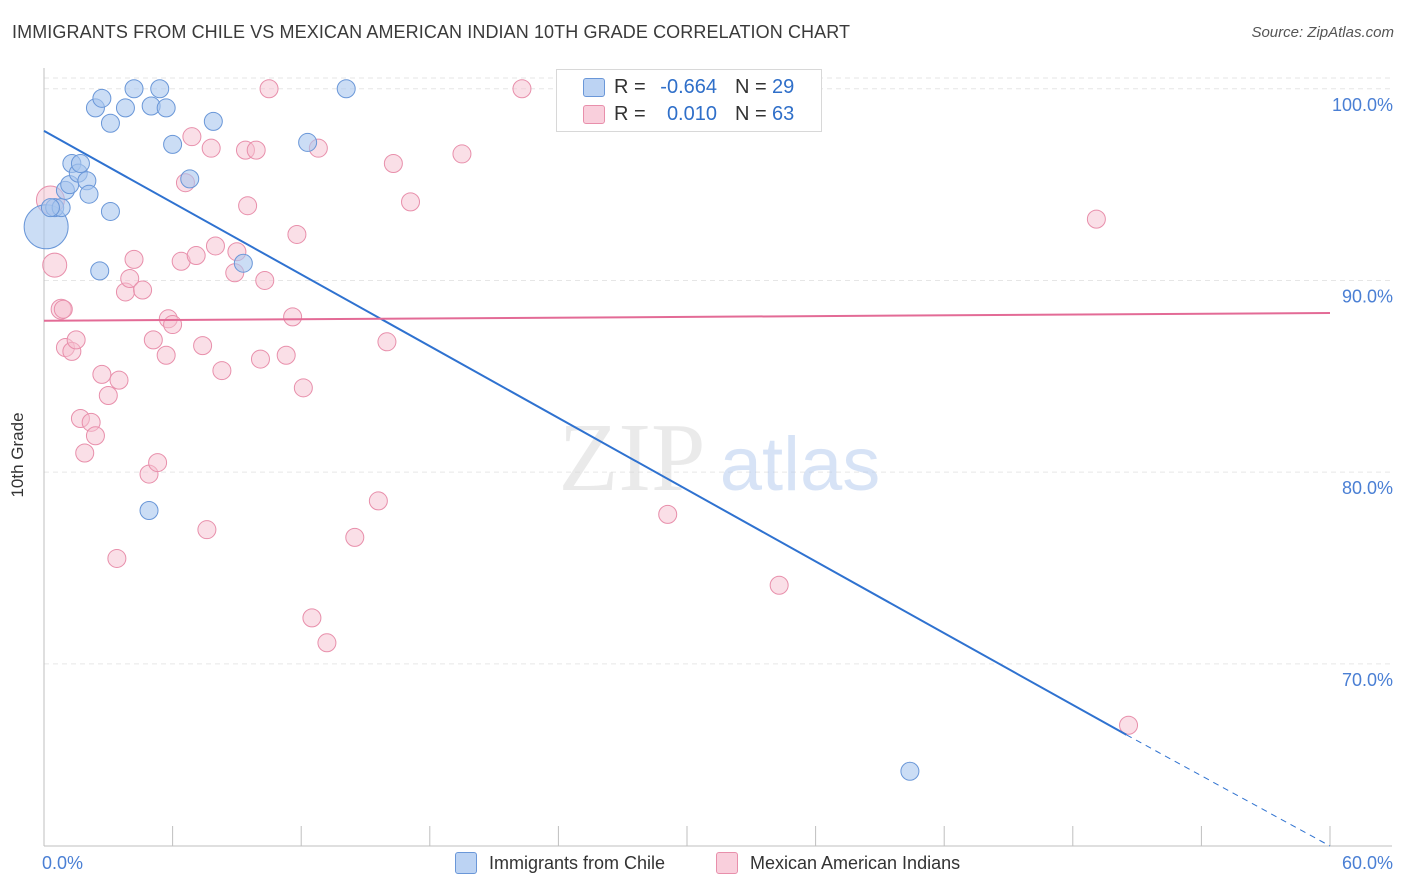 Image resolution: width=1406 pixels, height=892 pixels. What do you see at coordinates (1228, 790) in the screenshot?
I see `trendline-chile-extension` at bounding box center [1228, 790].